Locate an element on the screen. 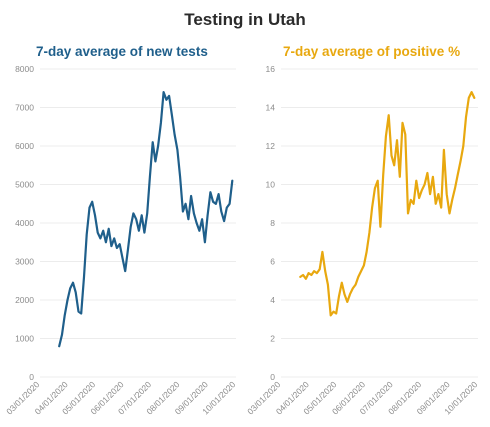 This screenshot has height=427, width=490. y-tick-label: 1000 is located at coordinates (24, 339).